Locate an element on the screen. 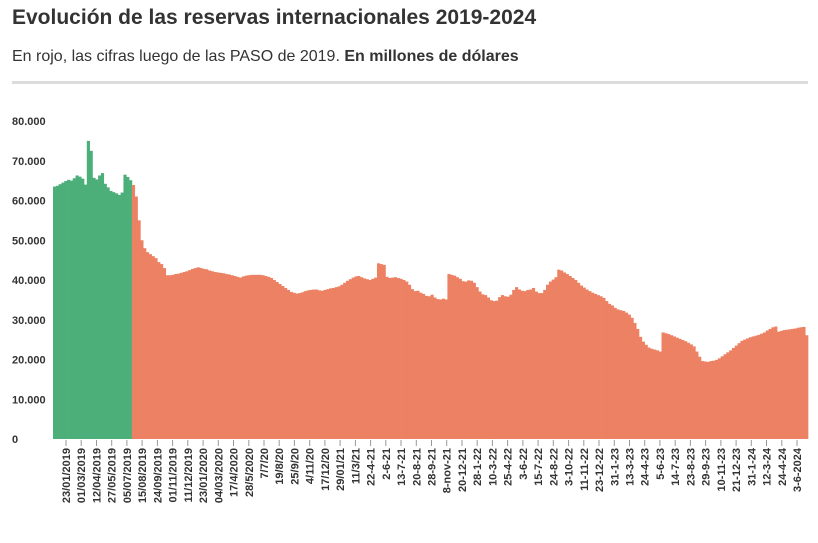 The height and width of the screenshot is (543, 818). x-tick-label-3: 27/05/2019 is located at coordinates (113, 475).